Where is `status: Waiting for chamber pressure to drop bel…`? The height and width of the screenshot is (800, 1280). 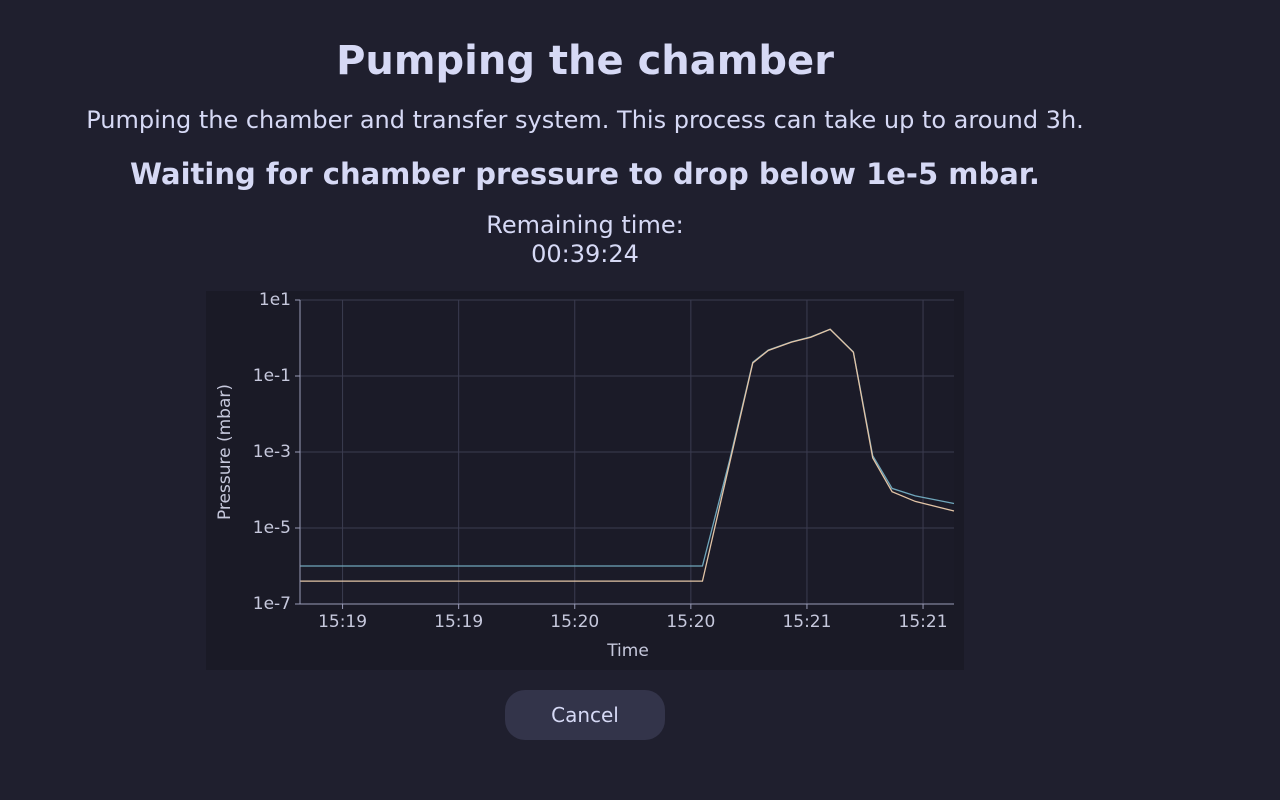
status: Waiting for chamber pressure to drop bel… is located at coordinates (585, 174).